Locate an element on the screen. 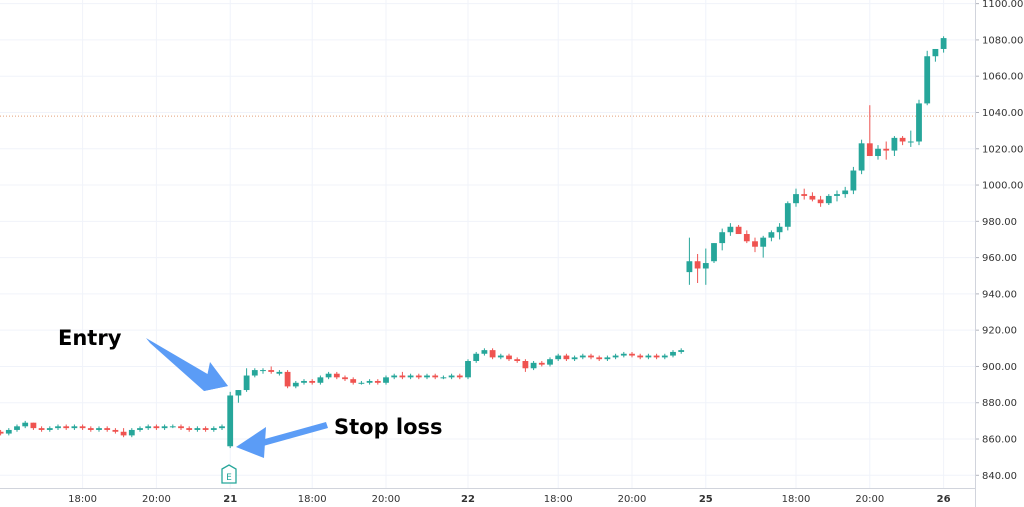 The height and width of the screenshot is (507, 1024). earnings-marker-icon is located at coordinates (229, 474).